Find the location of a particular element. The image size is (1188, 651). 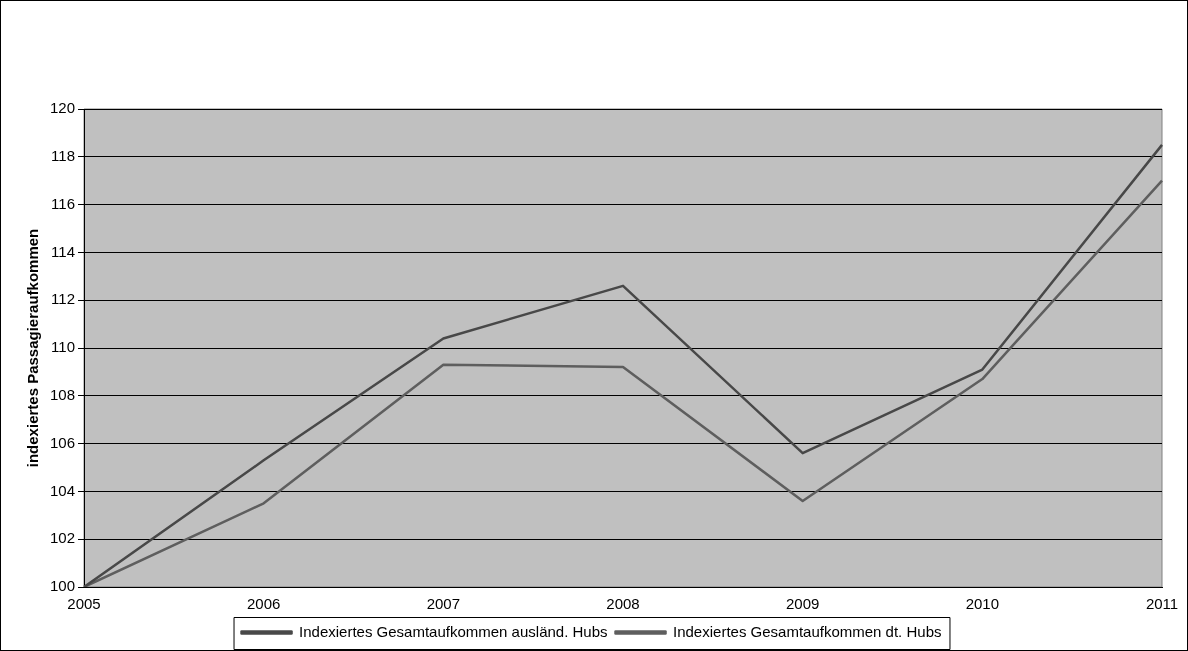

y-tick-label: 110 is located at coordinates (63, 347).